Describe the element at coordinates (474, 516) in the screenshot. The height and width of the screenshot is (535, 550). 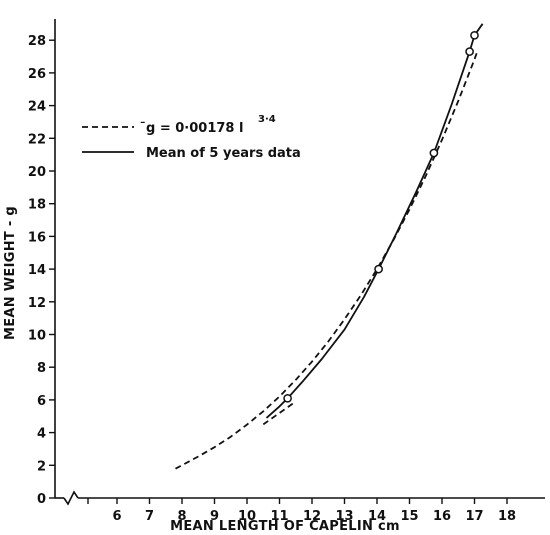
I see `x-tick-label: 17` at that location.